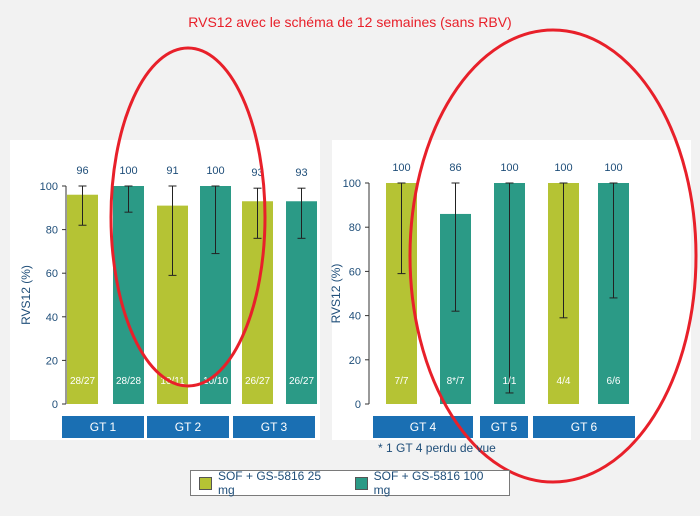 This screenshot has width=700, height=516. I want to click on count-label: 6/6, so click(614, 381).